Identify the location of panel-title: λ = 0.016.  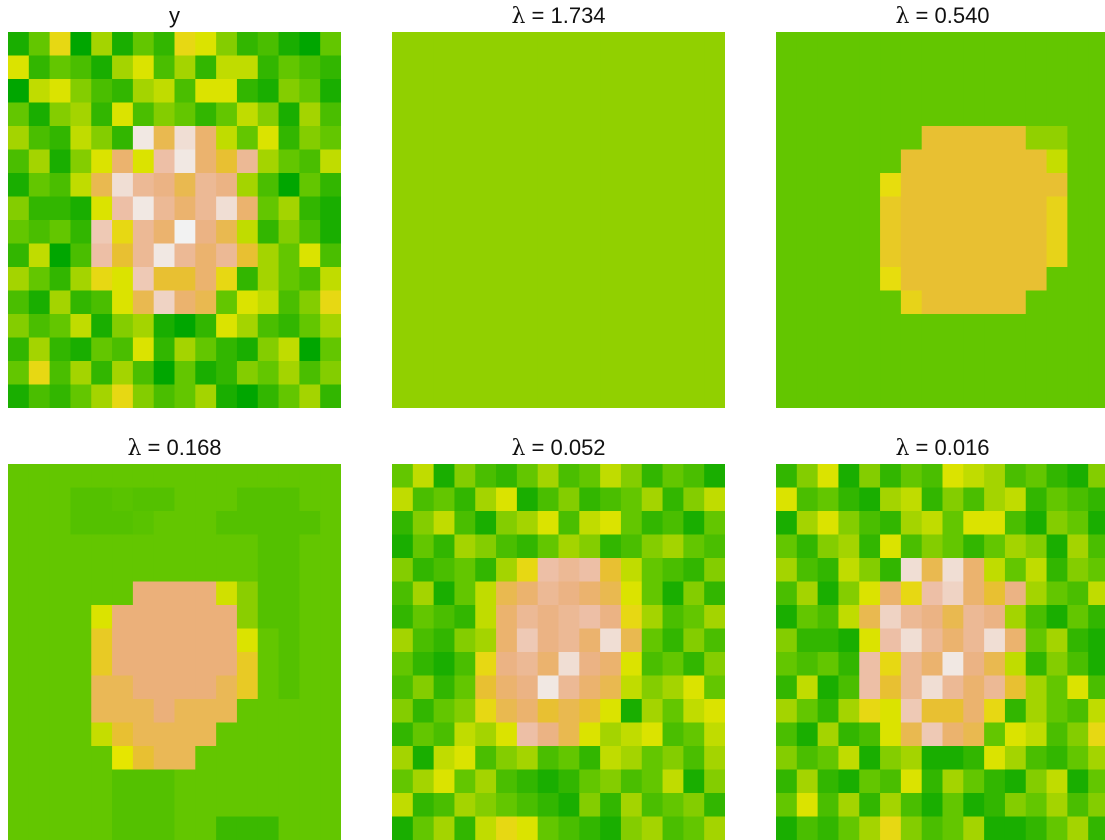
(940, 448).